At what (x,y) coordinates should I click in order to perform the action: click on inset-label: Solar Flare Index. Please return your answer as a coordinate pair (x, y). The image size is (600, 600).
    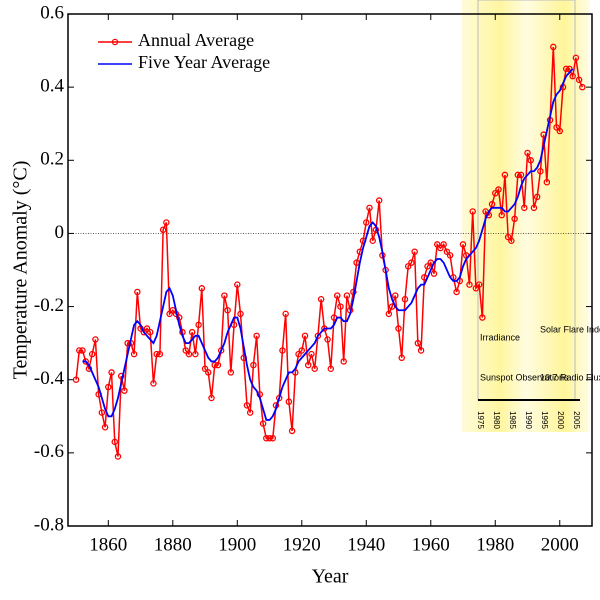
    Looking at the image, I should click on (570, 329).